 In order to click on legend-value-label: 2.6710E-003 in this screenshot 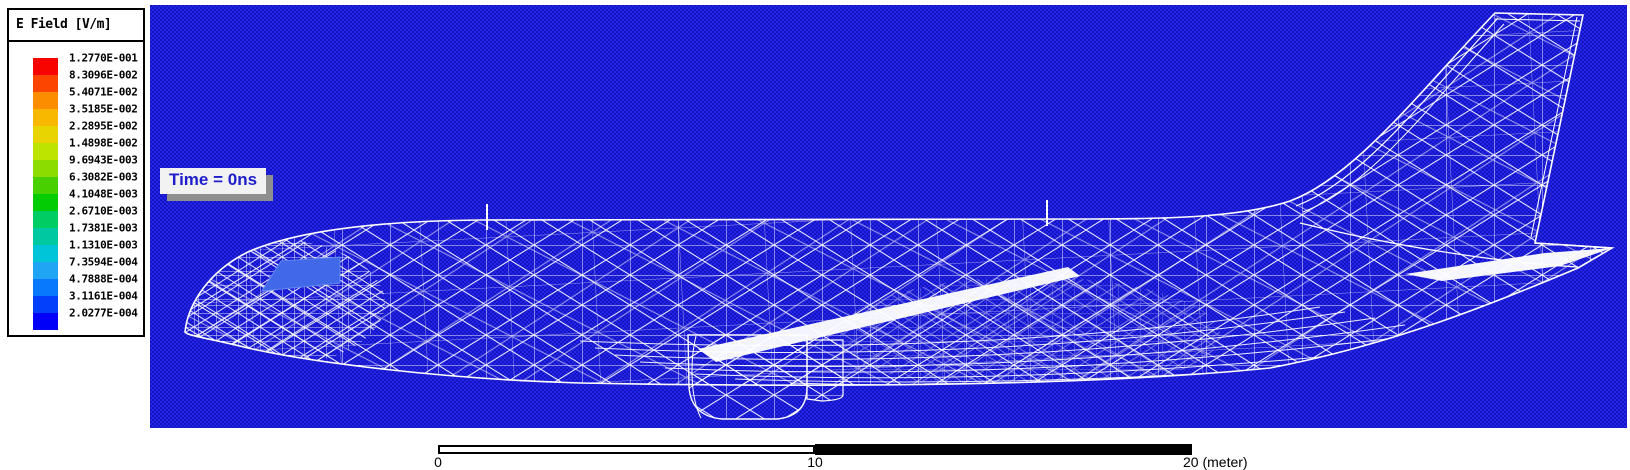, I will do `click(103, 211)`.